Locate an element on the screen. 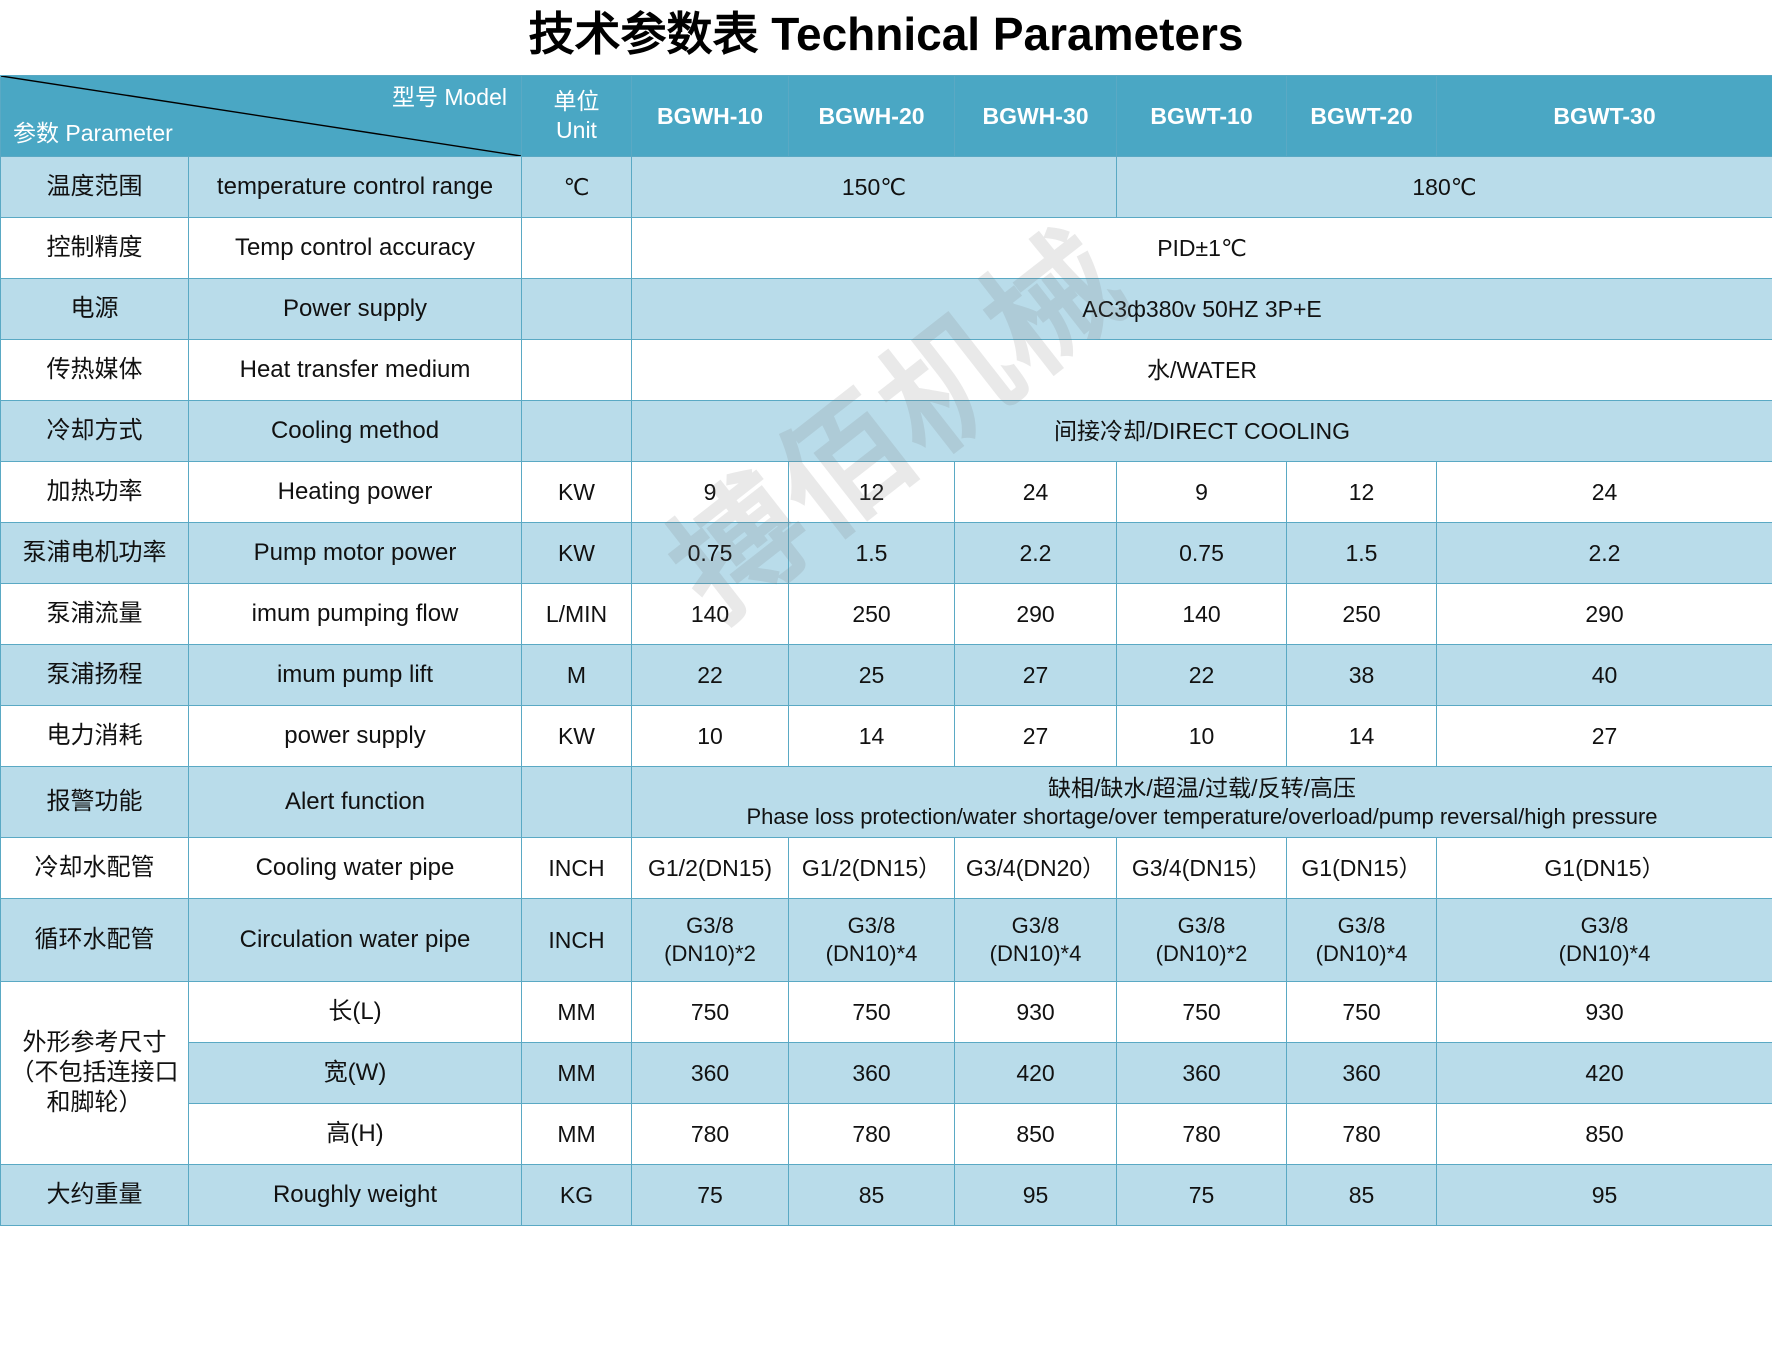 The image size is (1772, 1358). value-cell: G3/4(DN20） is located at coordinates (1035, 867).